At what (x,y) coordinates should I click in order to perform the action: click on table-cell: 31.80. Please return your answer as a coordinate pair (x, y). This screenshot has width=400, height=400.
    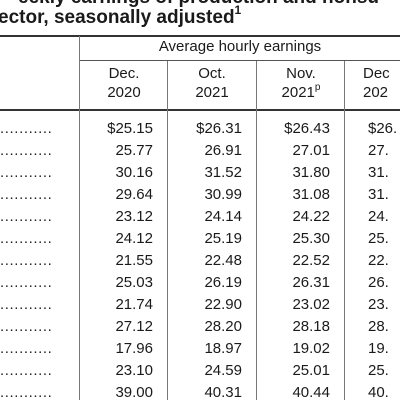
    Looking at the image, I should click on (311, 172).